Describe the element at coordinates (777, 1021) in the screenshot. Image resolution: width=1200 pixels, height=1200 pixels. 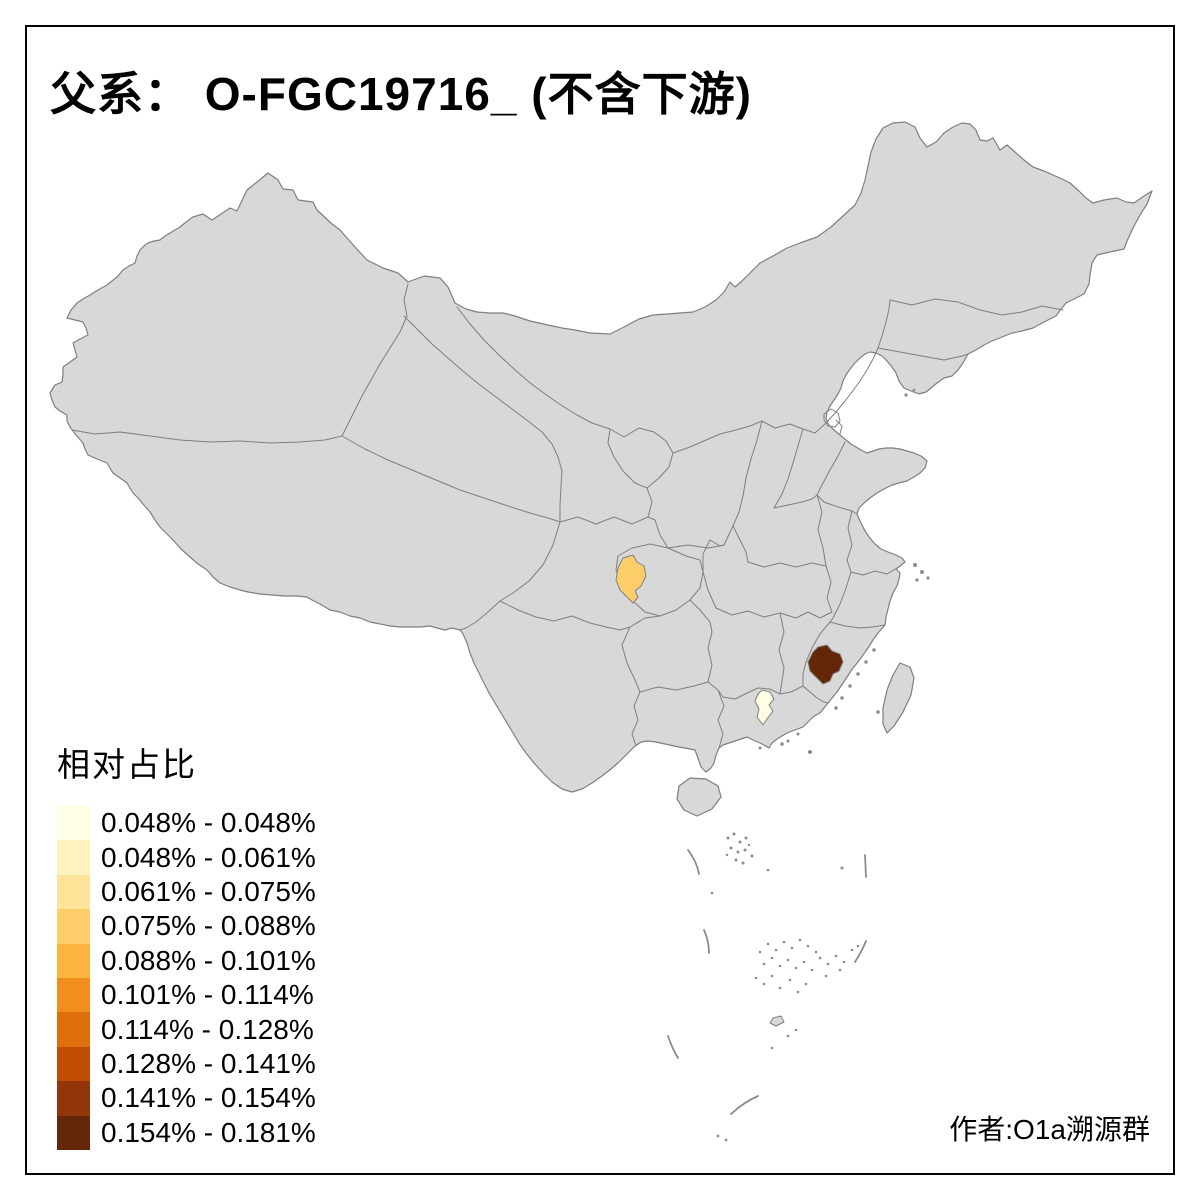
I see `itu-aba-islet` at that location.